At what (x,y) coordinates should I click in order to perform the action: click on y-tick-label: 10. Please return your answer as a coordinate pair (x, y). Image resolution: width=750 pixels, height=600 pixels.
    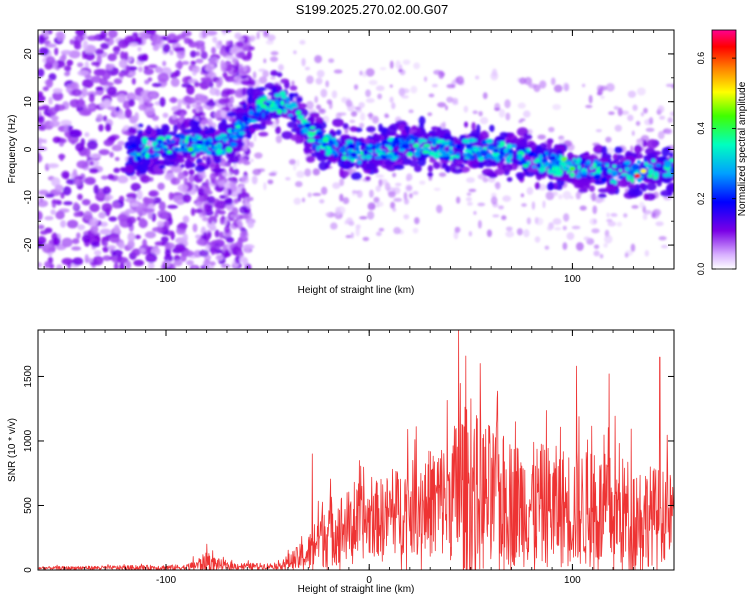
    Looking at the image, I should click on (28, 102).